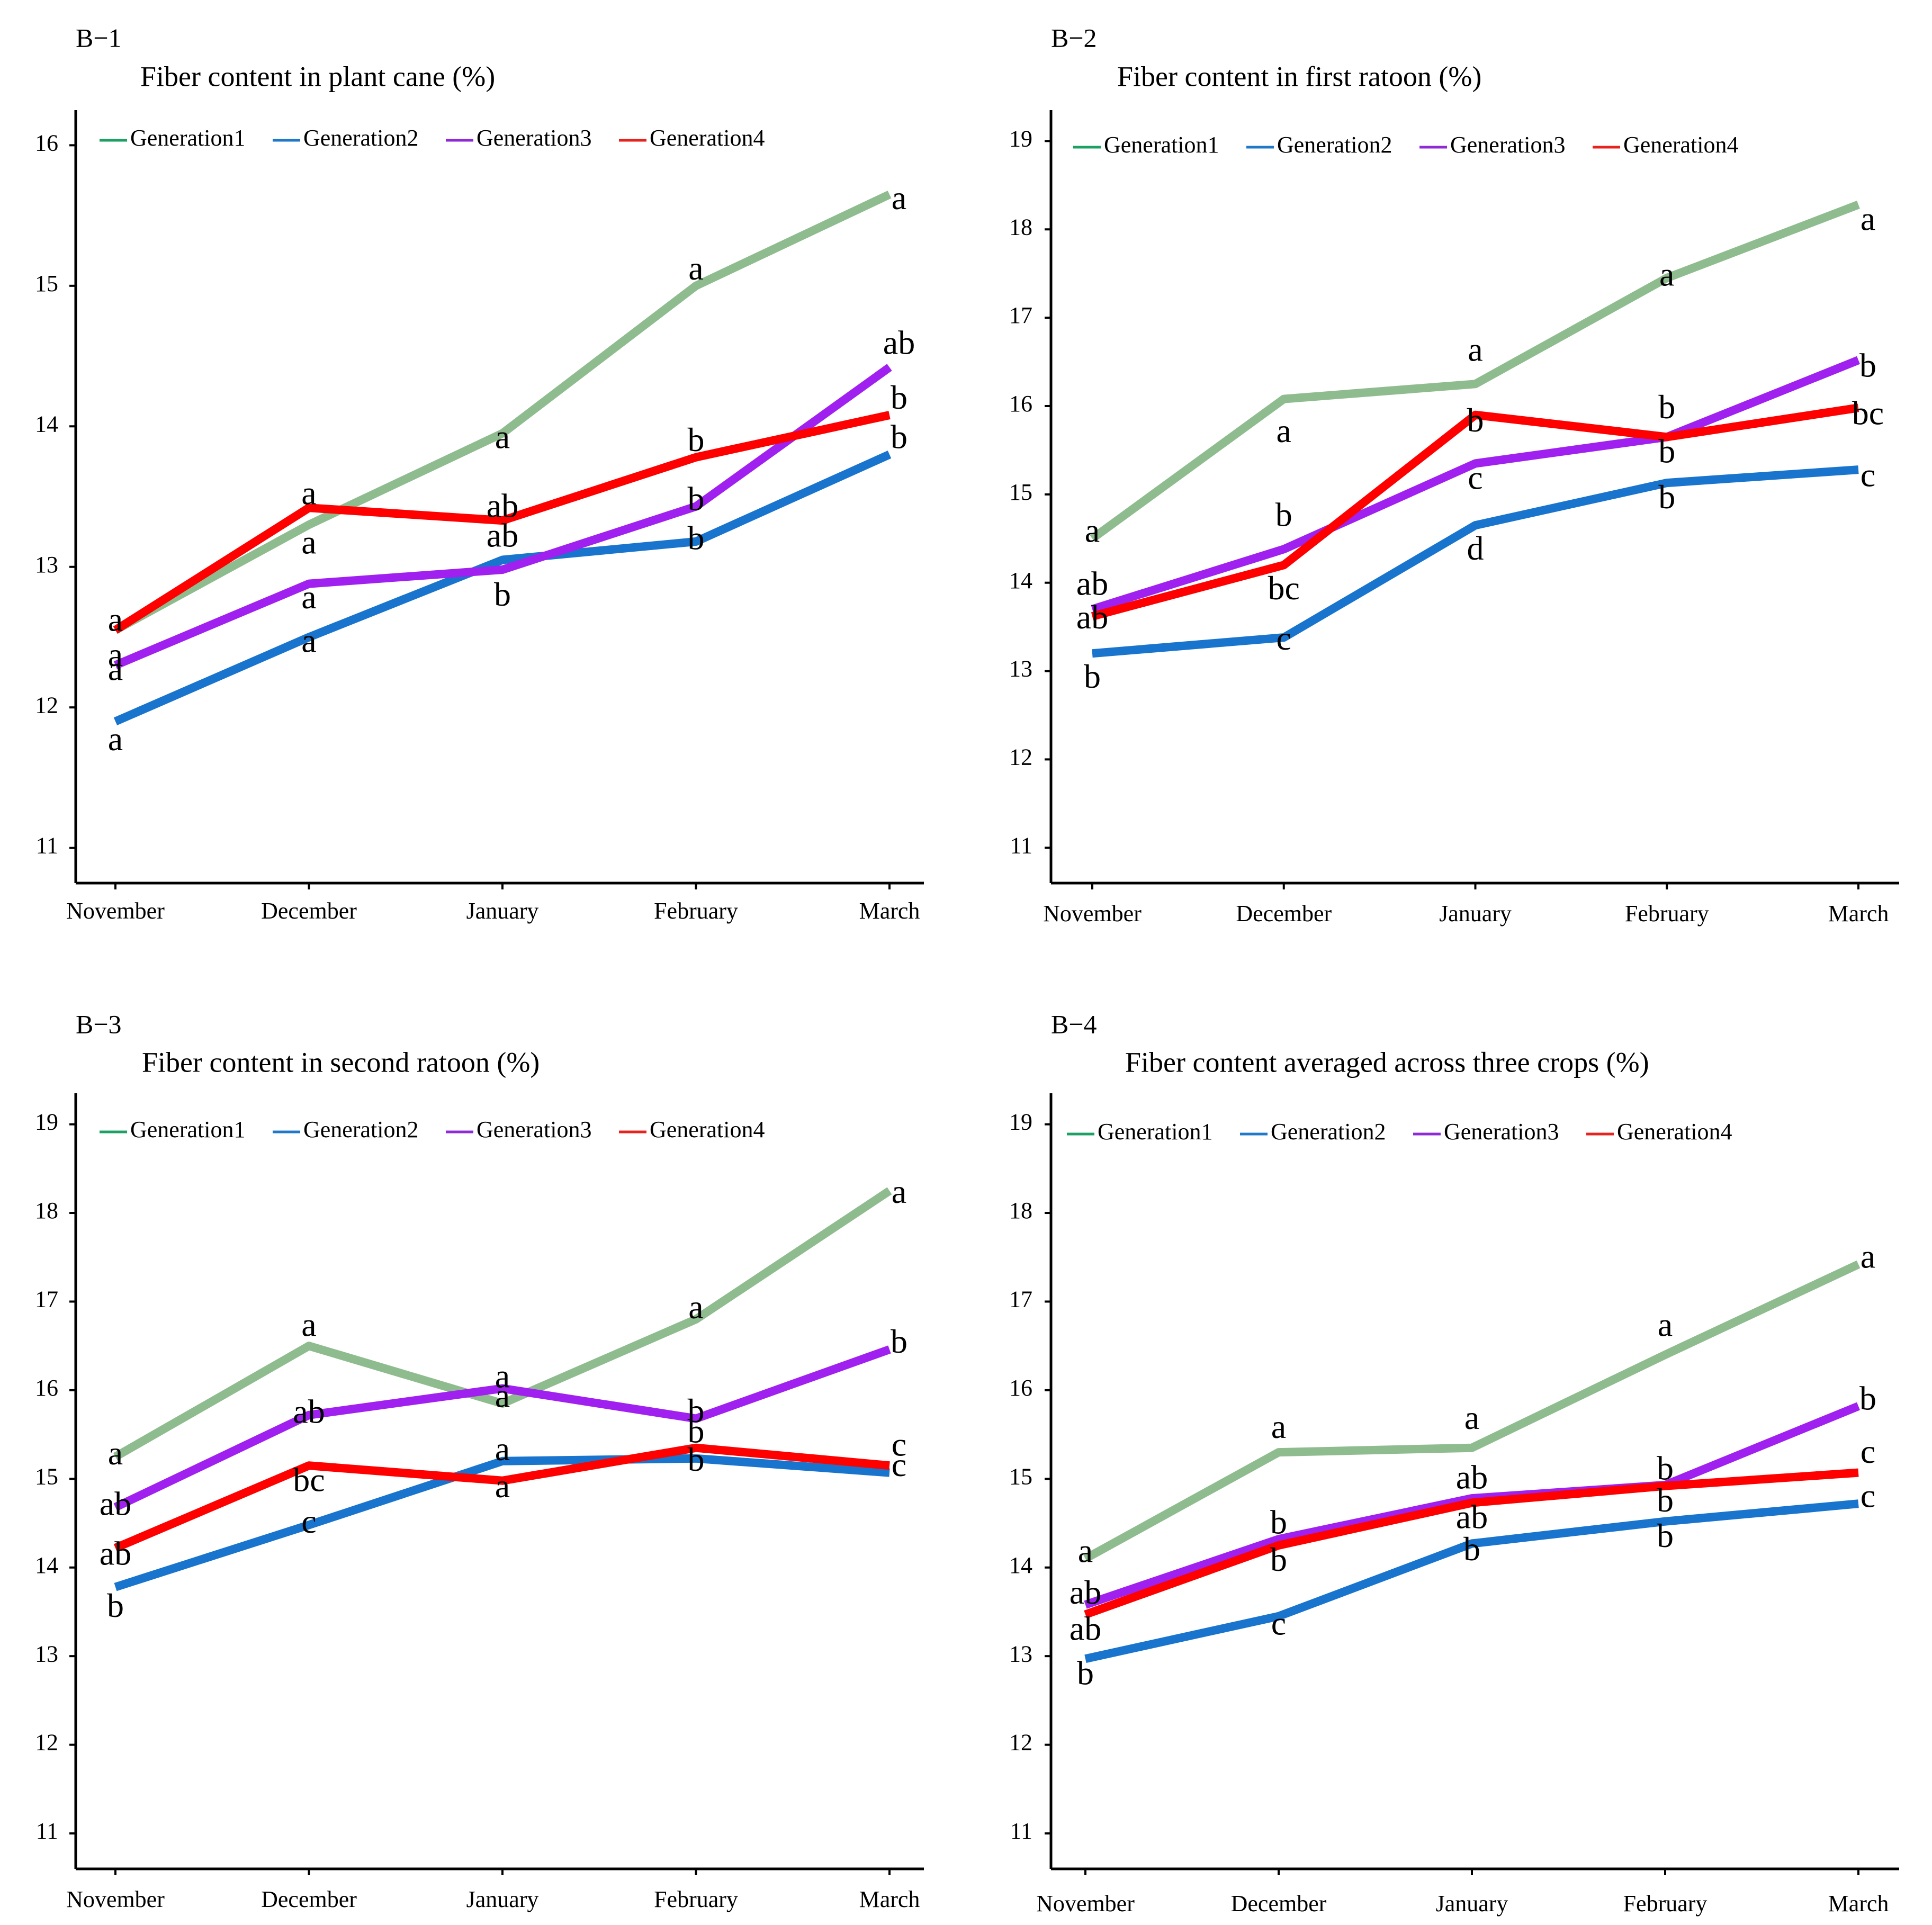 The height and width of the screenshot is (1925, 1932). I want to click on y-tick-label: 11, so click(1021, 1831).